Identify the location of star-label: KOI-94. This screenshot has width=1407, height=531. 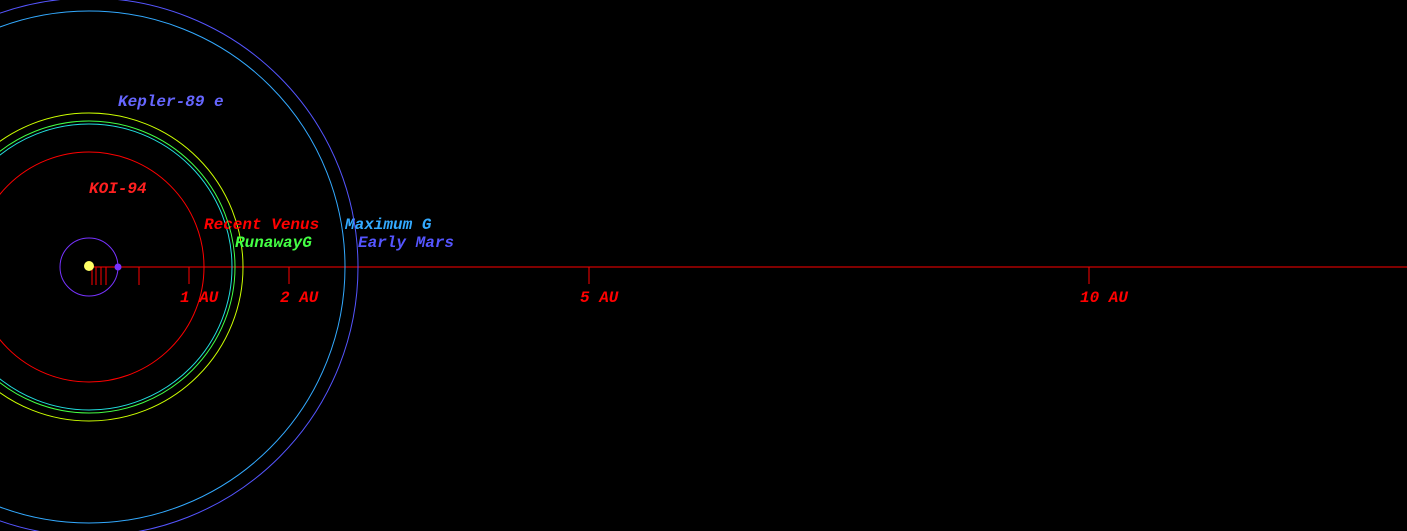
(118, 189).